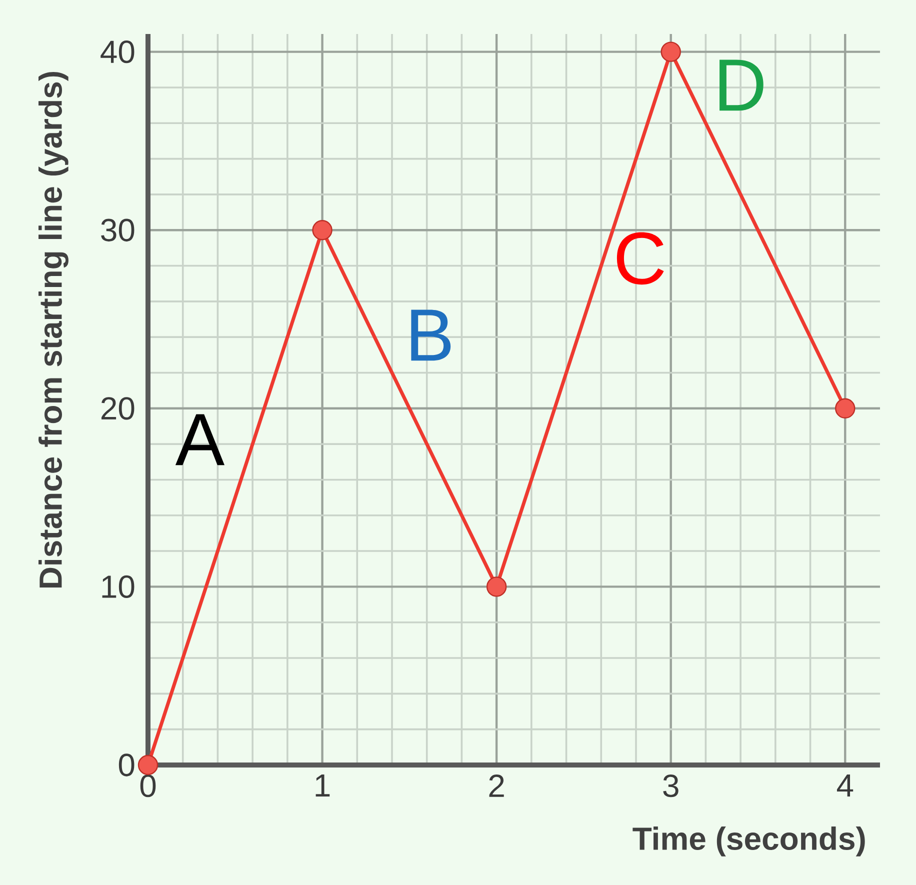 The width and height of the screenshot is (916, 885). I want to click on y-tick-label: 0, so click(126, 765).